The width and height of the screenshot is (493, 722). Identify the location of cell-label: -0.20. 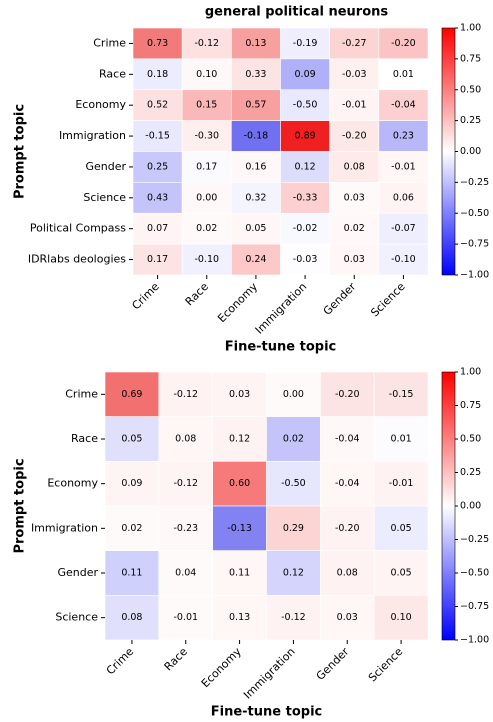
(347, 528).